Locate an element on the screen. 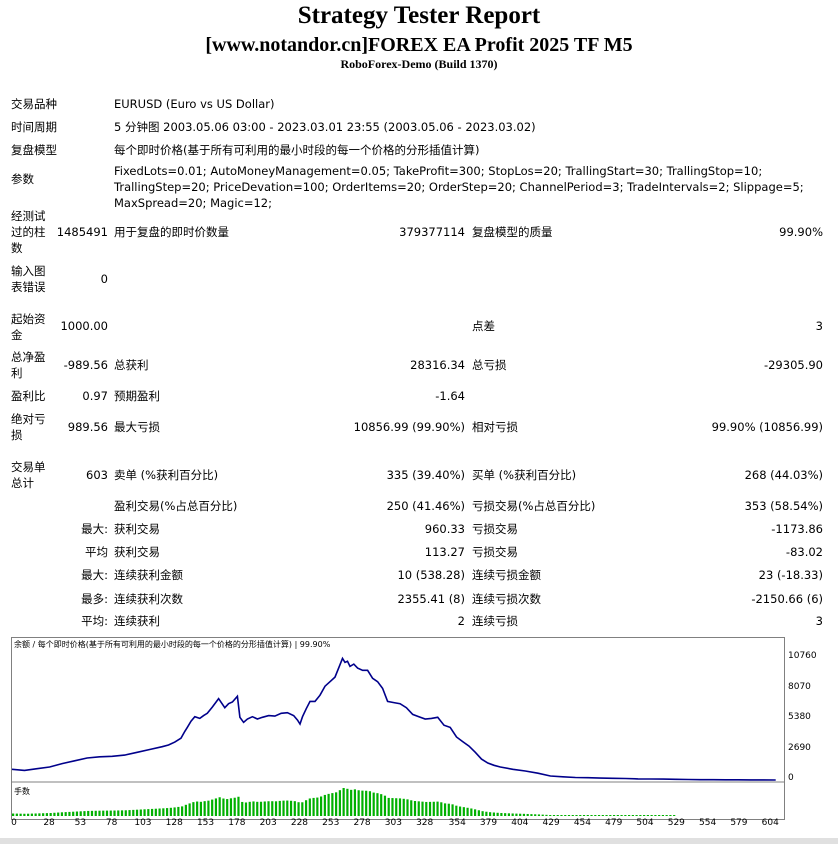  deposit-label: 起始资金 is located at coordinates (28, 327).